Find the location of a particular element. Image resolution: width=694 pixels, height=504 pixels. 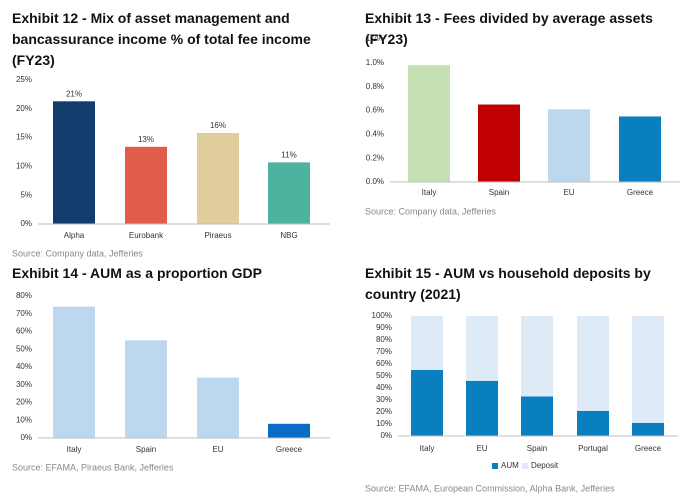

y-tick-label: 1.0% is located at coordinates (375, 62).